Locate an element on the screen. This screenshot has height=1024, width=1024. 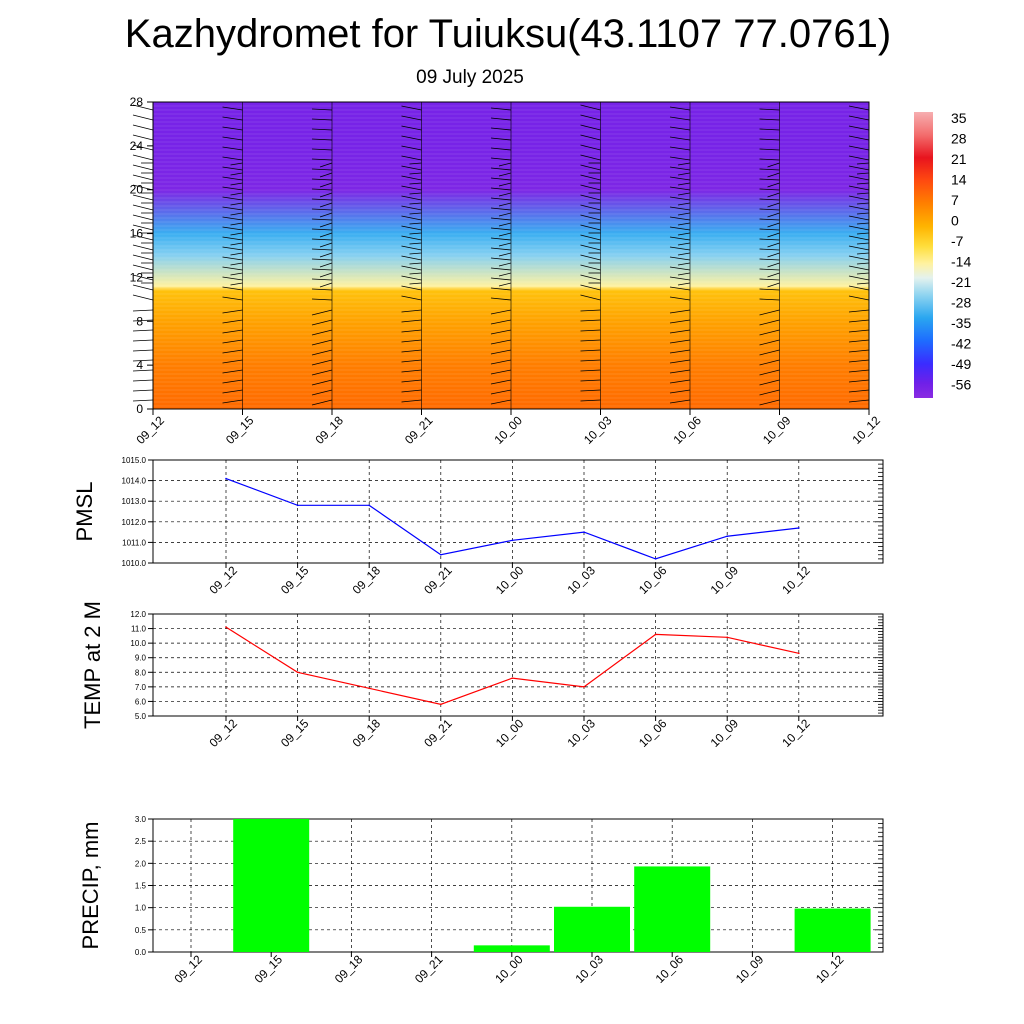
x-tick-label: 10_06 is located at coordinates (687, 430).